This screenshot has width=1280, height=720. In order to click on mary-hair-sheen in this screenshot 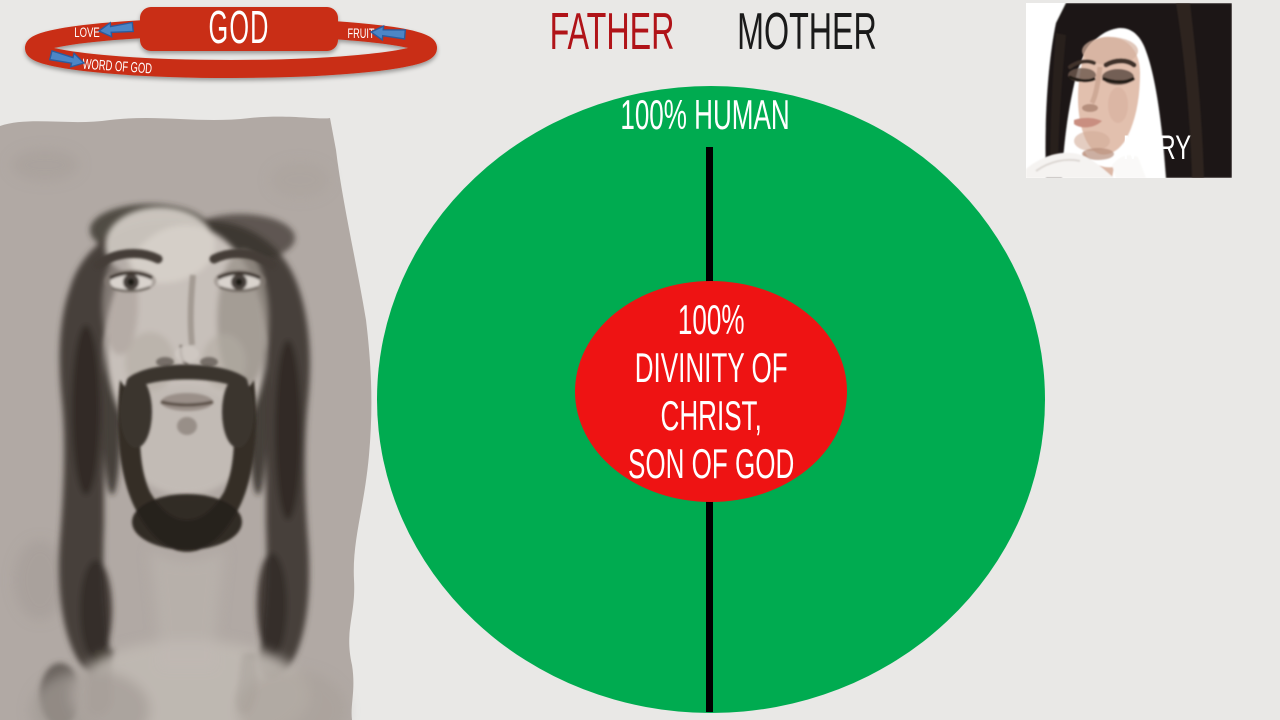, I will do `click(1190, 90)`.